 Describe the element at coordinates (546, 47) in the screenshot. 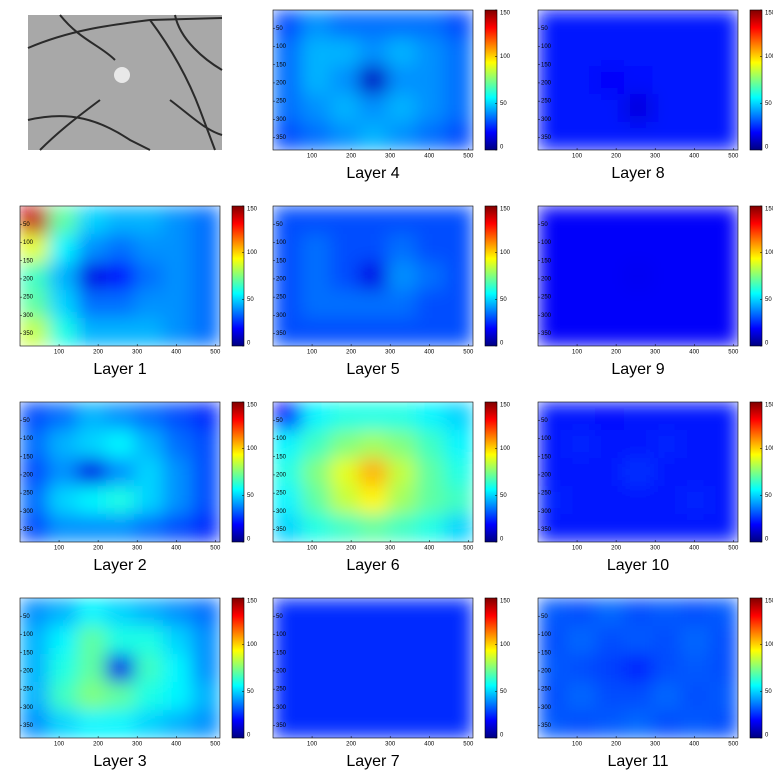

I see `y-tick-label: 100` at that location.